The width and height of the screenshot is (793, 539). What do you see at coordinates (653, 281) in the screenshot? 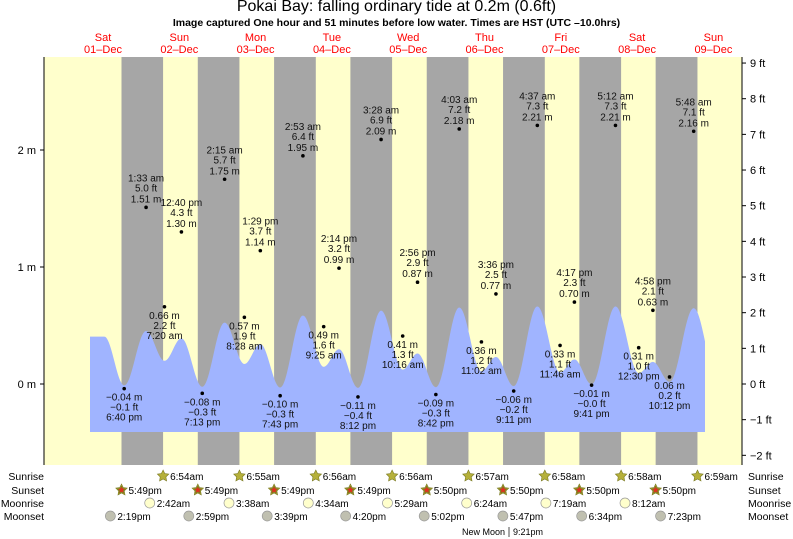
I see `tide-time: 4:58 pm` at bounding box center [653, 281].